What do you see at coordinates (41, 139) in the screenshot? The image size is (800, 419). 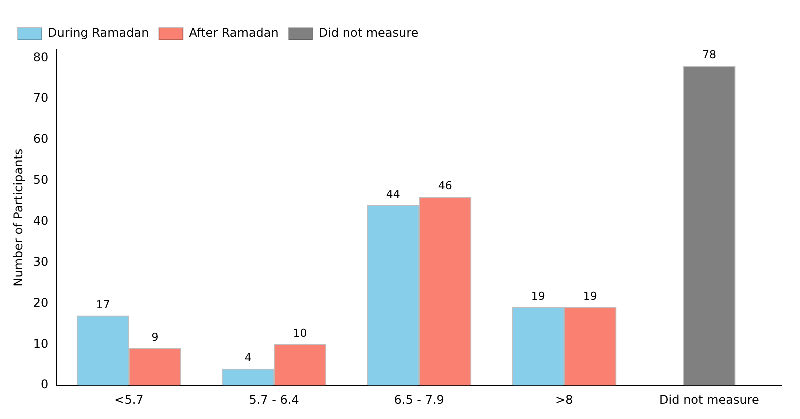 I see `y-tick-label: 60` at bounding box center [41, 139].